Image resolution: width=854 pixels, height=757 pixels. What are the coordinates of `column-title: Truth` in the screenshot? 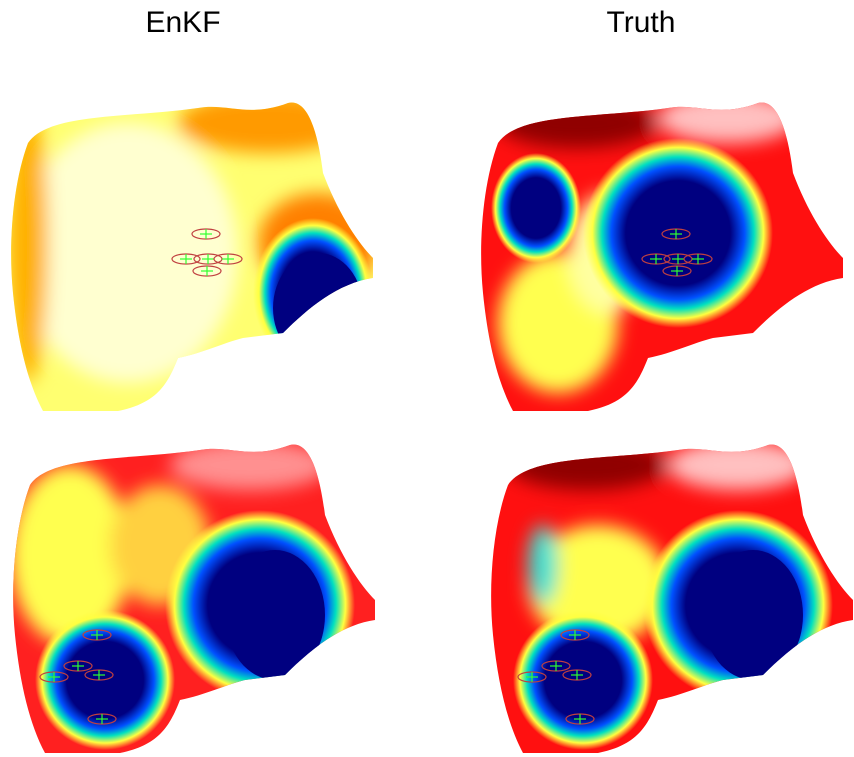 It's located at (641, 22).